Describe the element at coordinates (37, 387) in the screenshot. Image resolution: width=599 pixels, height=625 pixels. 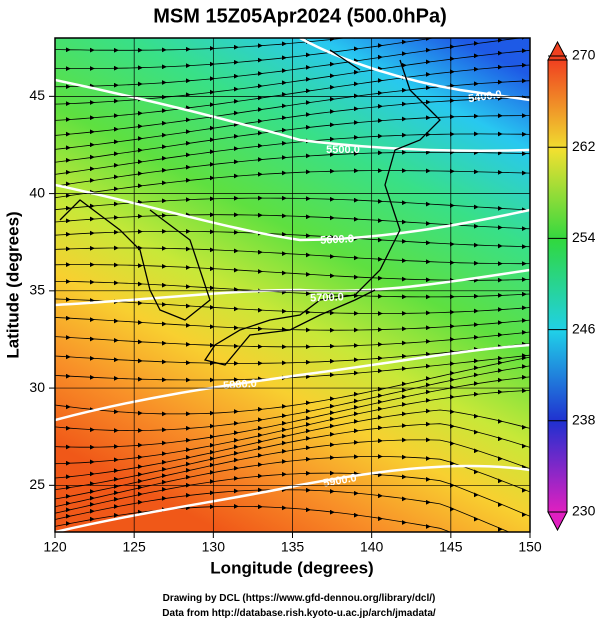
I see `y-tick-label: 30` at that location.